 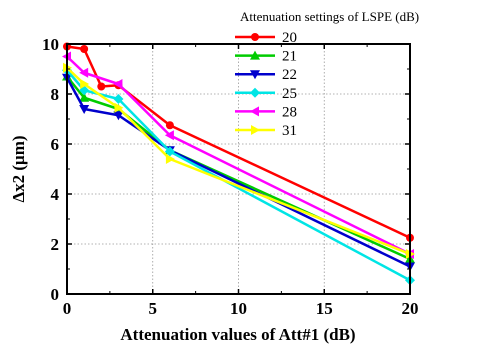 What do you see at coordinates (55, 294) in the screenshot?
I see `y-tick-label: 0` at bounding box center [55, 294].